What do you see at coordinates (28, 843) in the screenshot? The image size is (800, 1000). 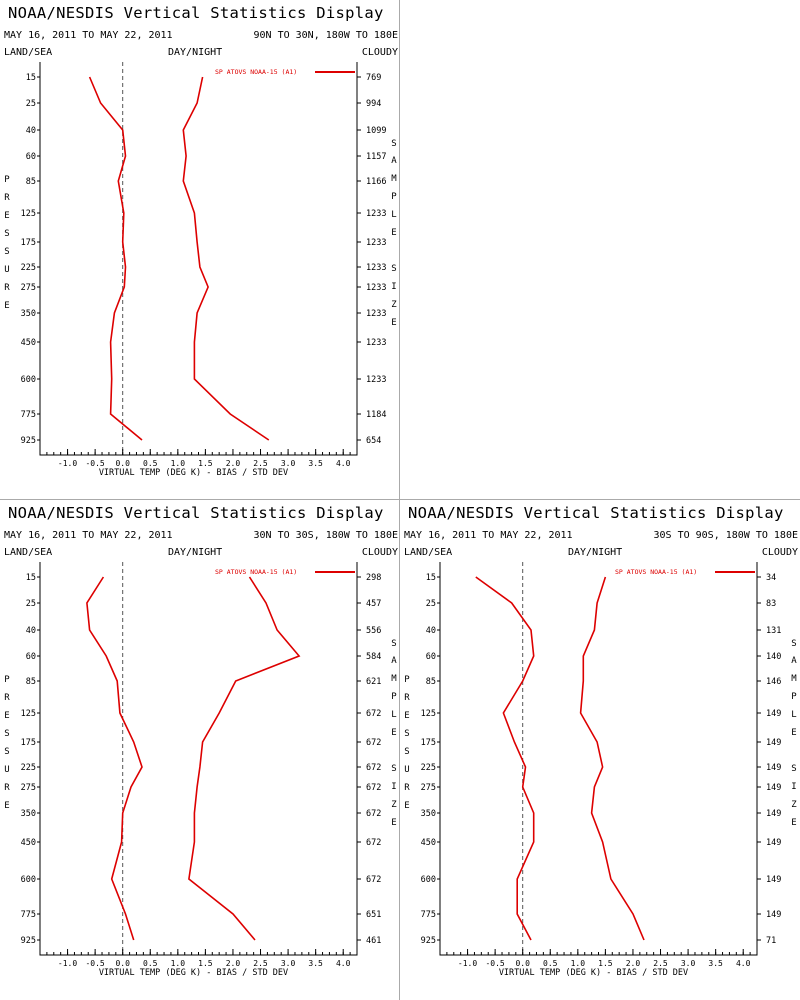 I see `pressure-level-label: 450` at bounding box center [28, 843].